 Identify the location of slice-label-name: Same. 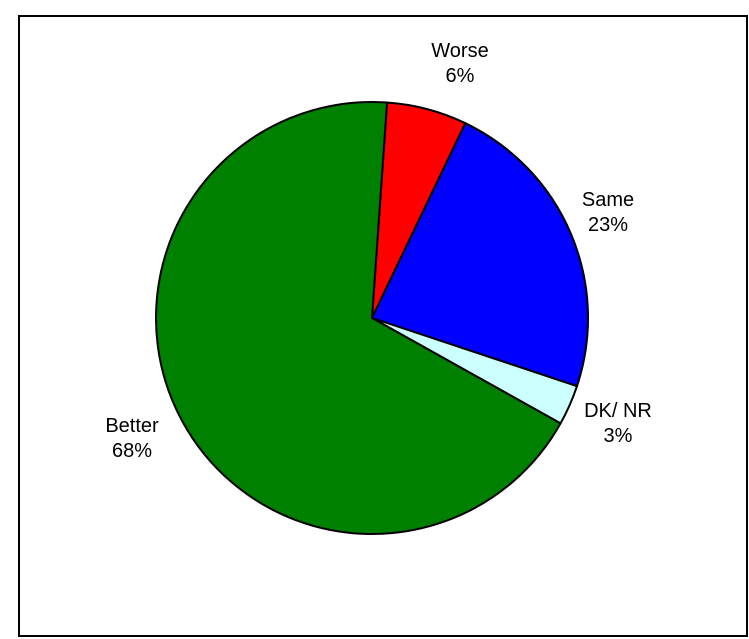
(608, 200).